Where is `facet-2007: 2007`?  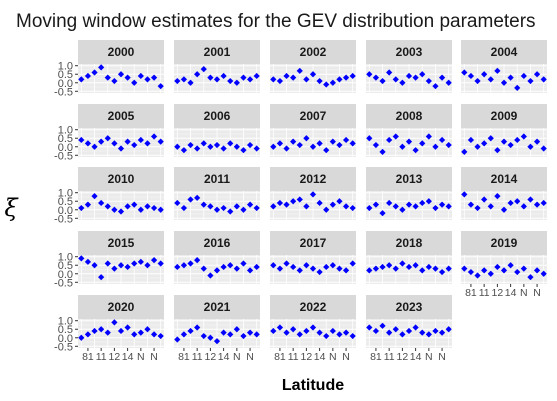 facet-2007: 2007 is located at coordinates (313, 130).